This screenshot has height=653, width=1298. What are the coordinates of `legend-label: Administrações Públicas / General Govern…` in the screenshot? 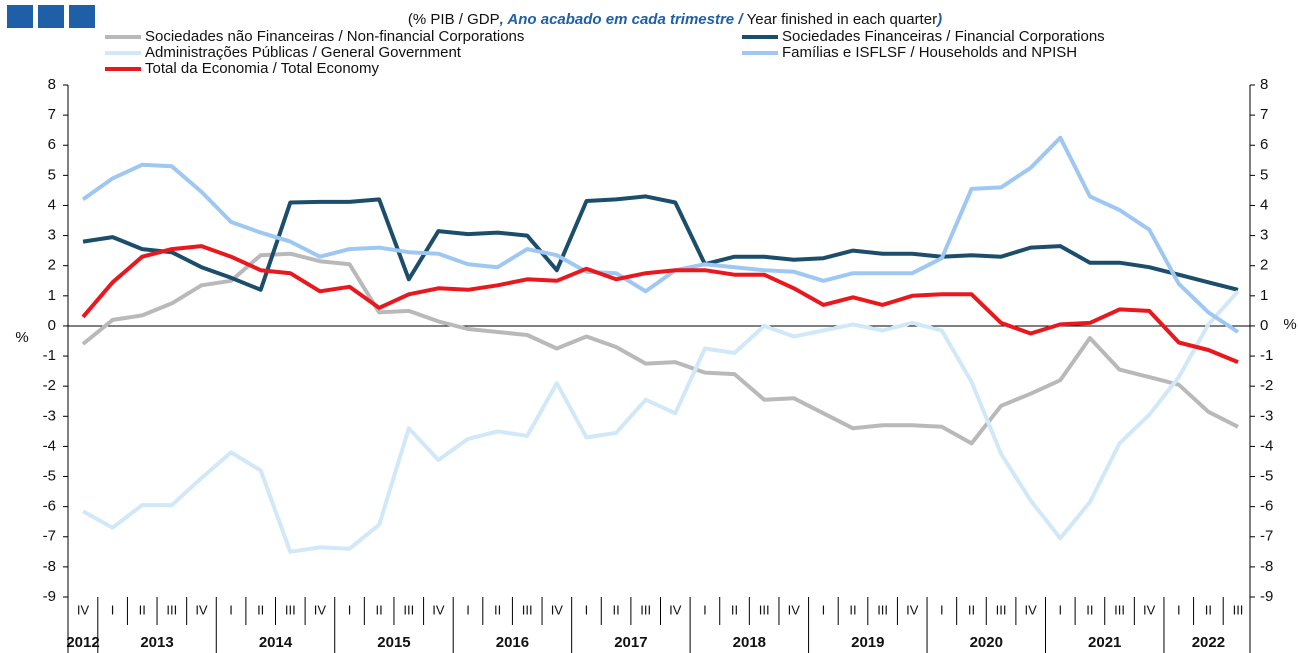 It's located at (303, 52).